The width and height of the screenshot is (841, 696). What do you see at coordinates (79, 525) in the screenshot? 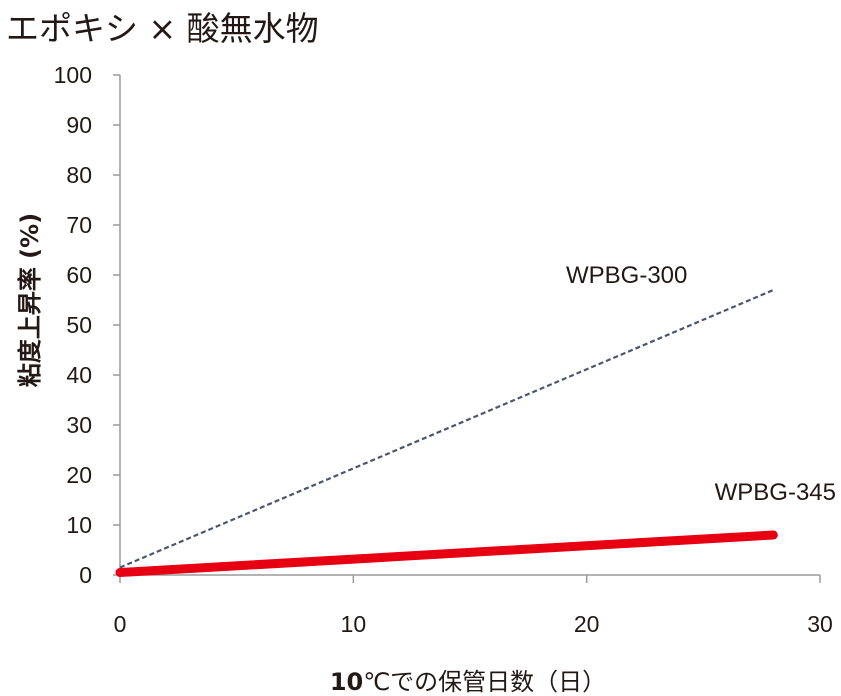
I see `y-tick-label: 10` at bounding box center [79, 525].